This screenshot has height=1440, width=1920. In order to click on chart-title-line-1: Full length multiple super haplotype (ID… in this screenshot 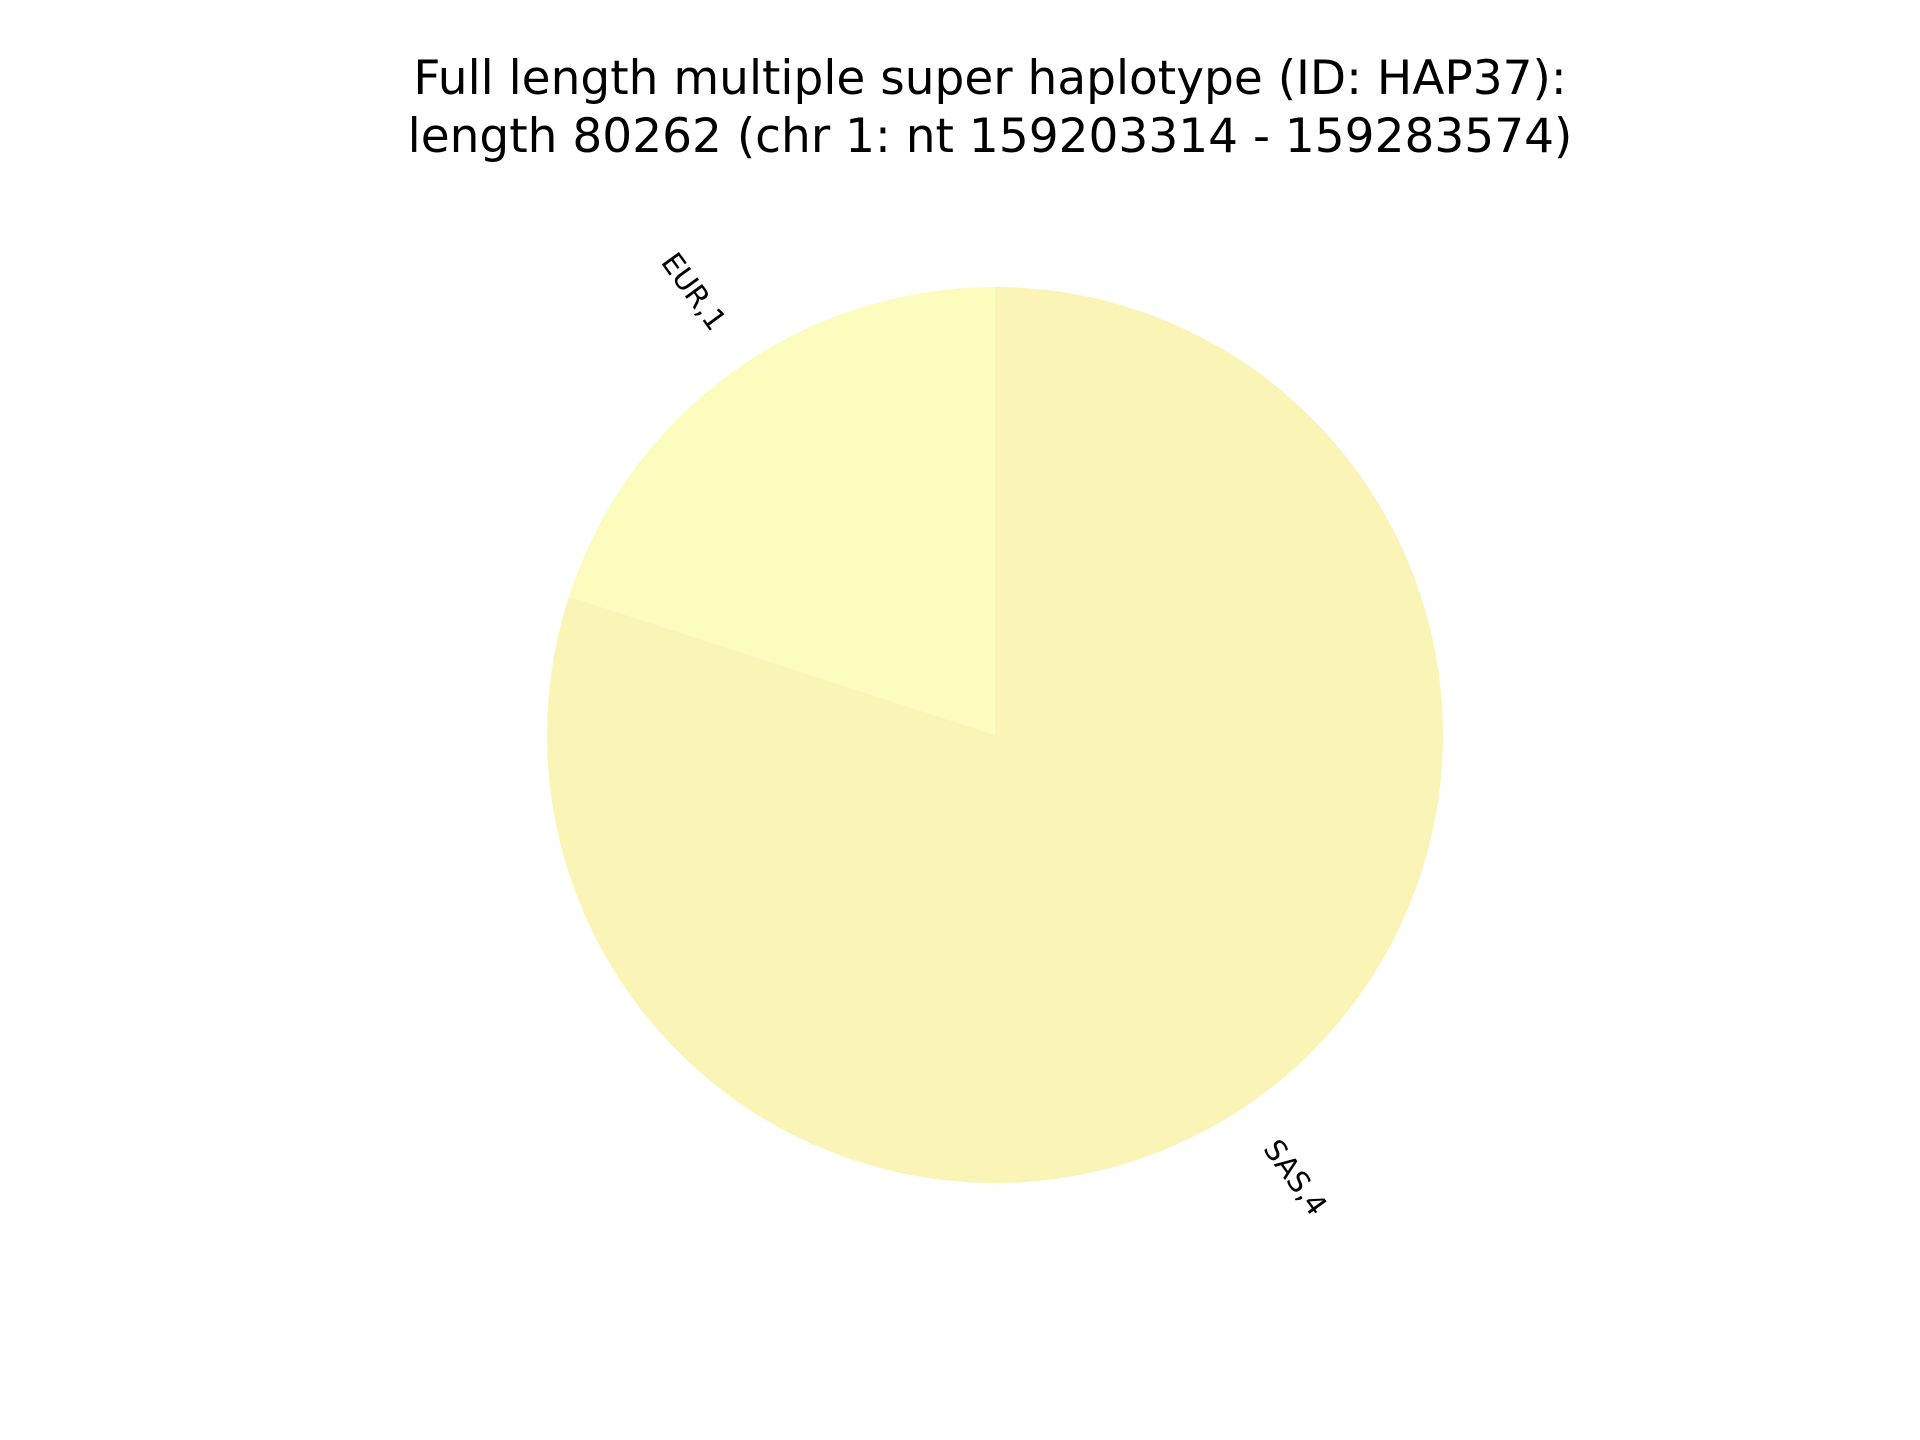, I will do `click(990, 78)`.